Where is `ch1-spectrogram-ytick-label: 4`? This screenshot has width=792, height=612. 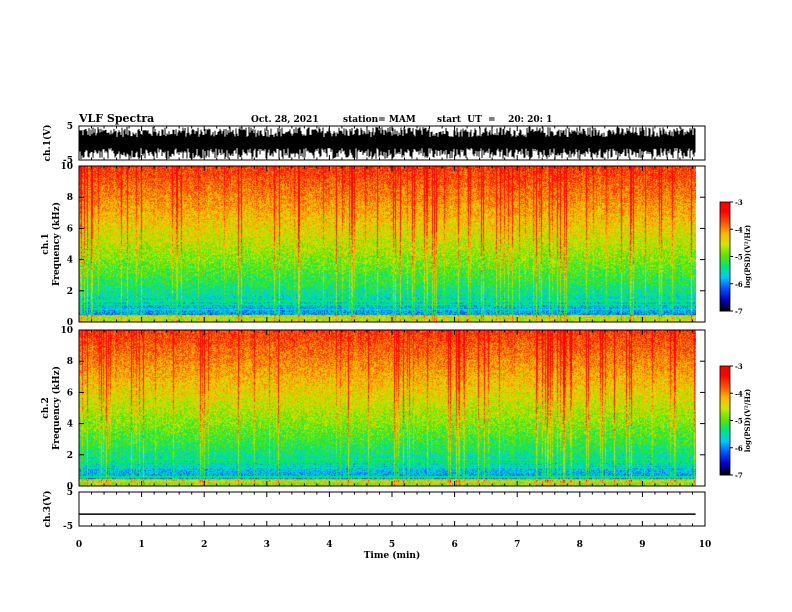 ch1-spectrogram-ytick-label: 4 is located at coordinates (70, 261).